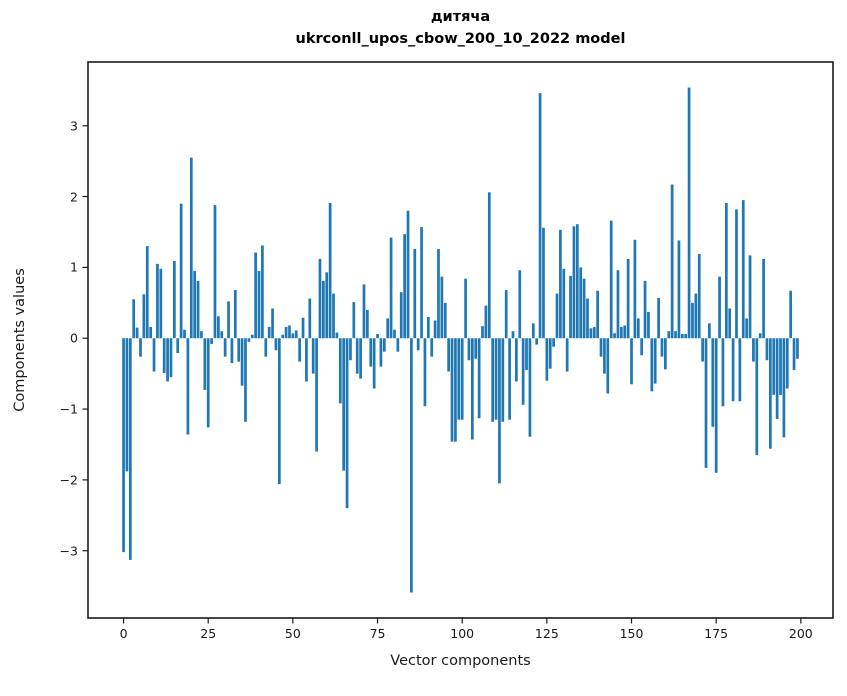 The image size is (847, 696). I want to click on y-tick-label: −1, so click(68, 409).